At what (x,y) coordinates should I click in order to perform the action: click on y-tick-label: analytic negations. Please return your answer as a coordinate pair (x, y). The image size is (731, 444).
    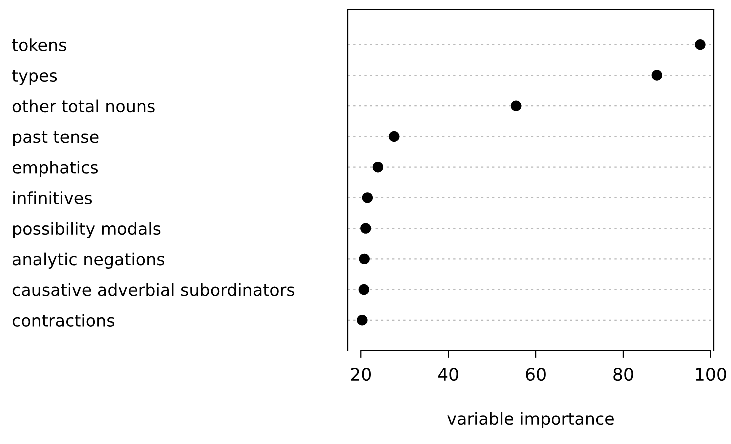
    Looking at the image, I should click on (89, 260).